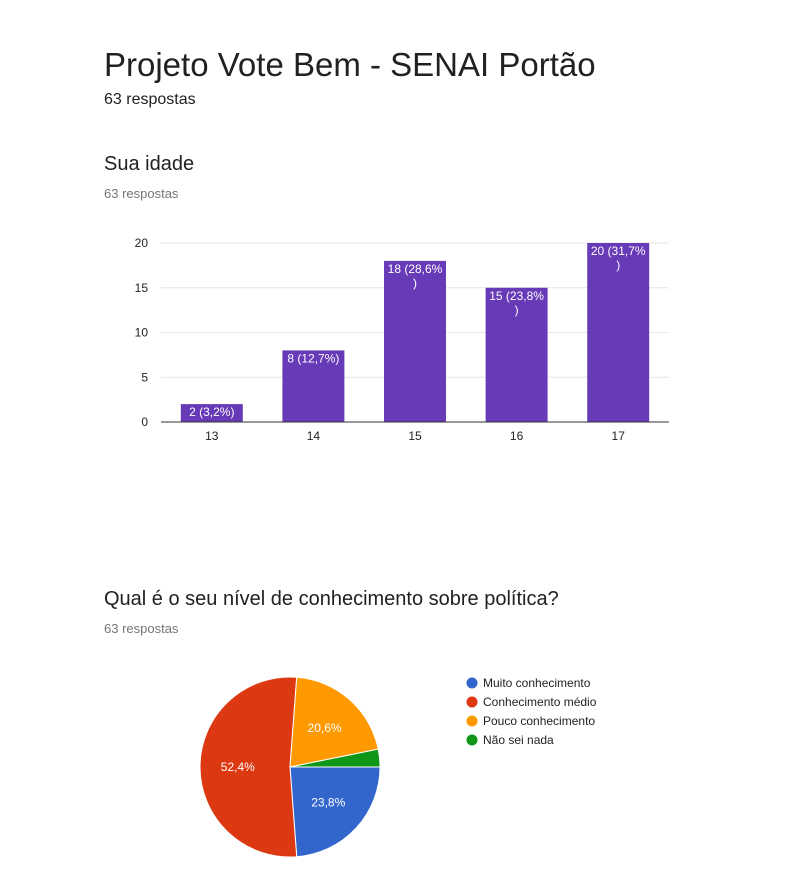 This screenshot has height=871, width=792. Describe the element at coordinates (314, 436) in the screenshot. I see `x-tick-label: 14` at that location.